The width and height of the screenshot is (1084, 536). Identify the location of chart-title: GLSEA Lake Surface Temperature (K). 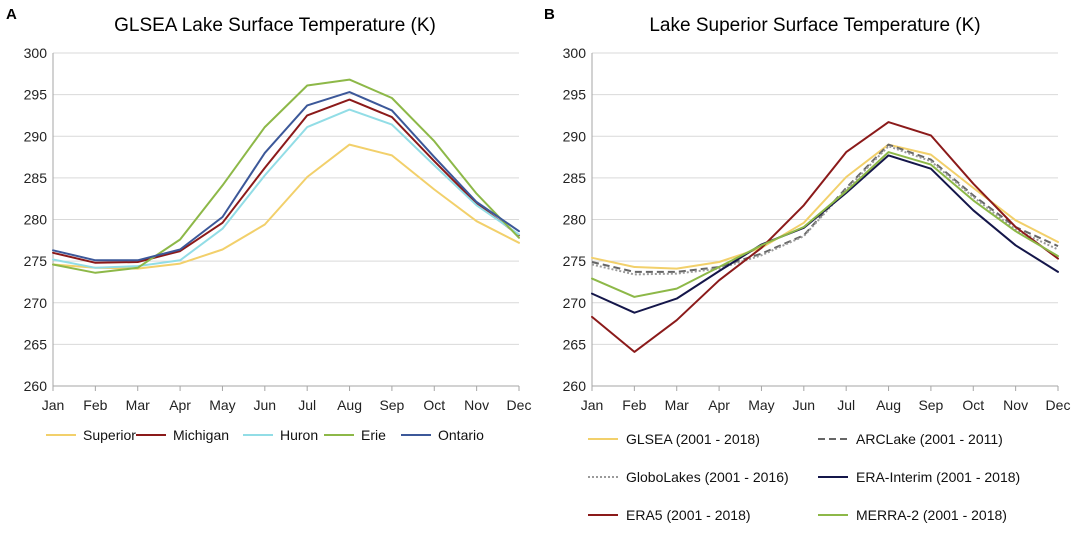
(275, 25).